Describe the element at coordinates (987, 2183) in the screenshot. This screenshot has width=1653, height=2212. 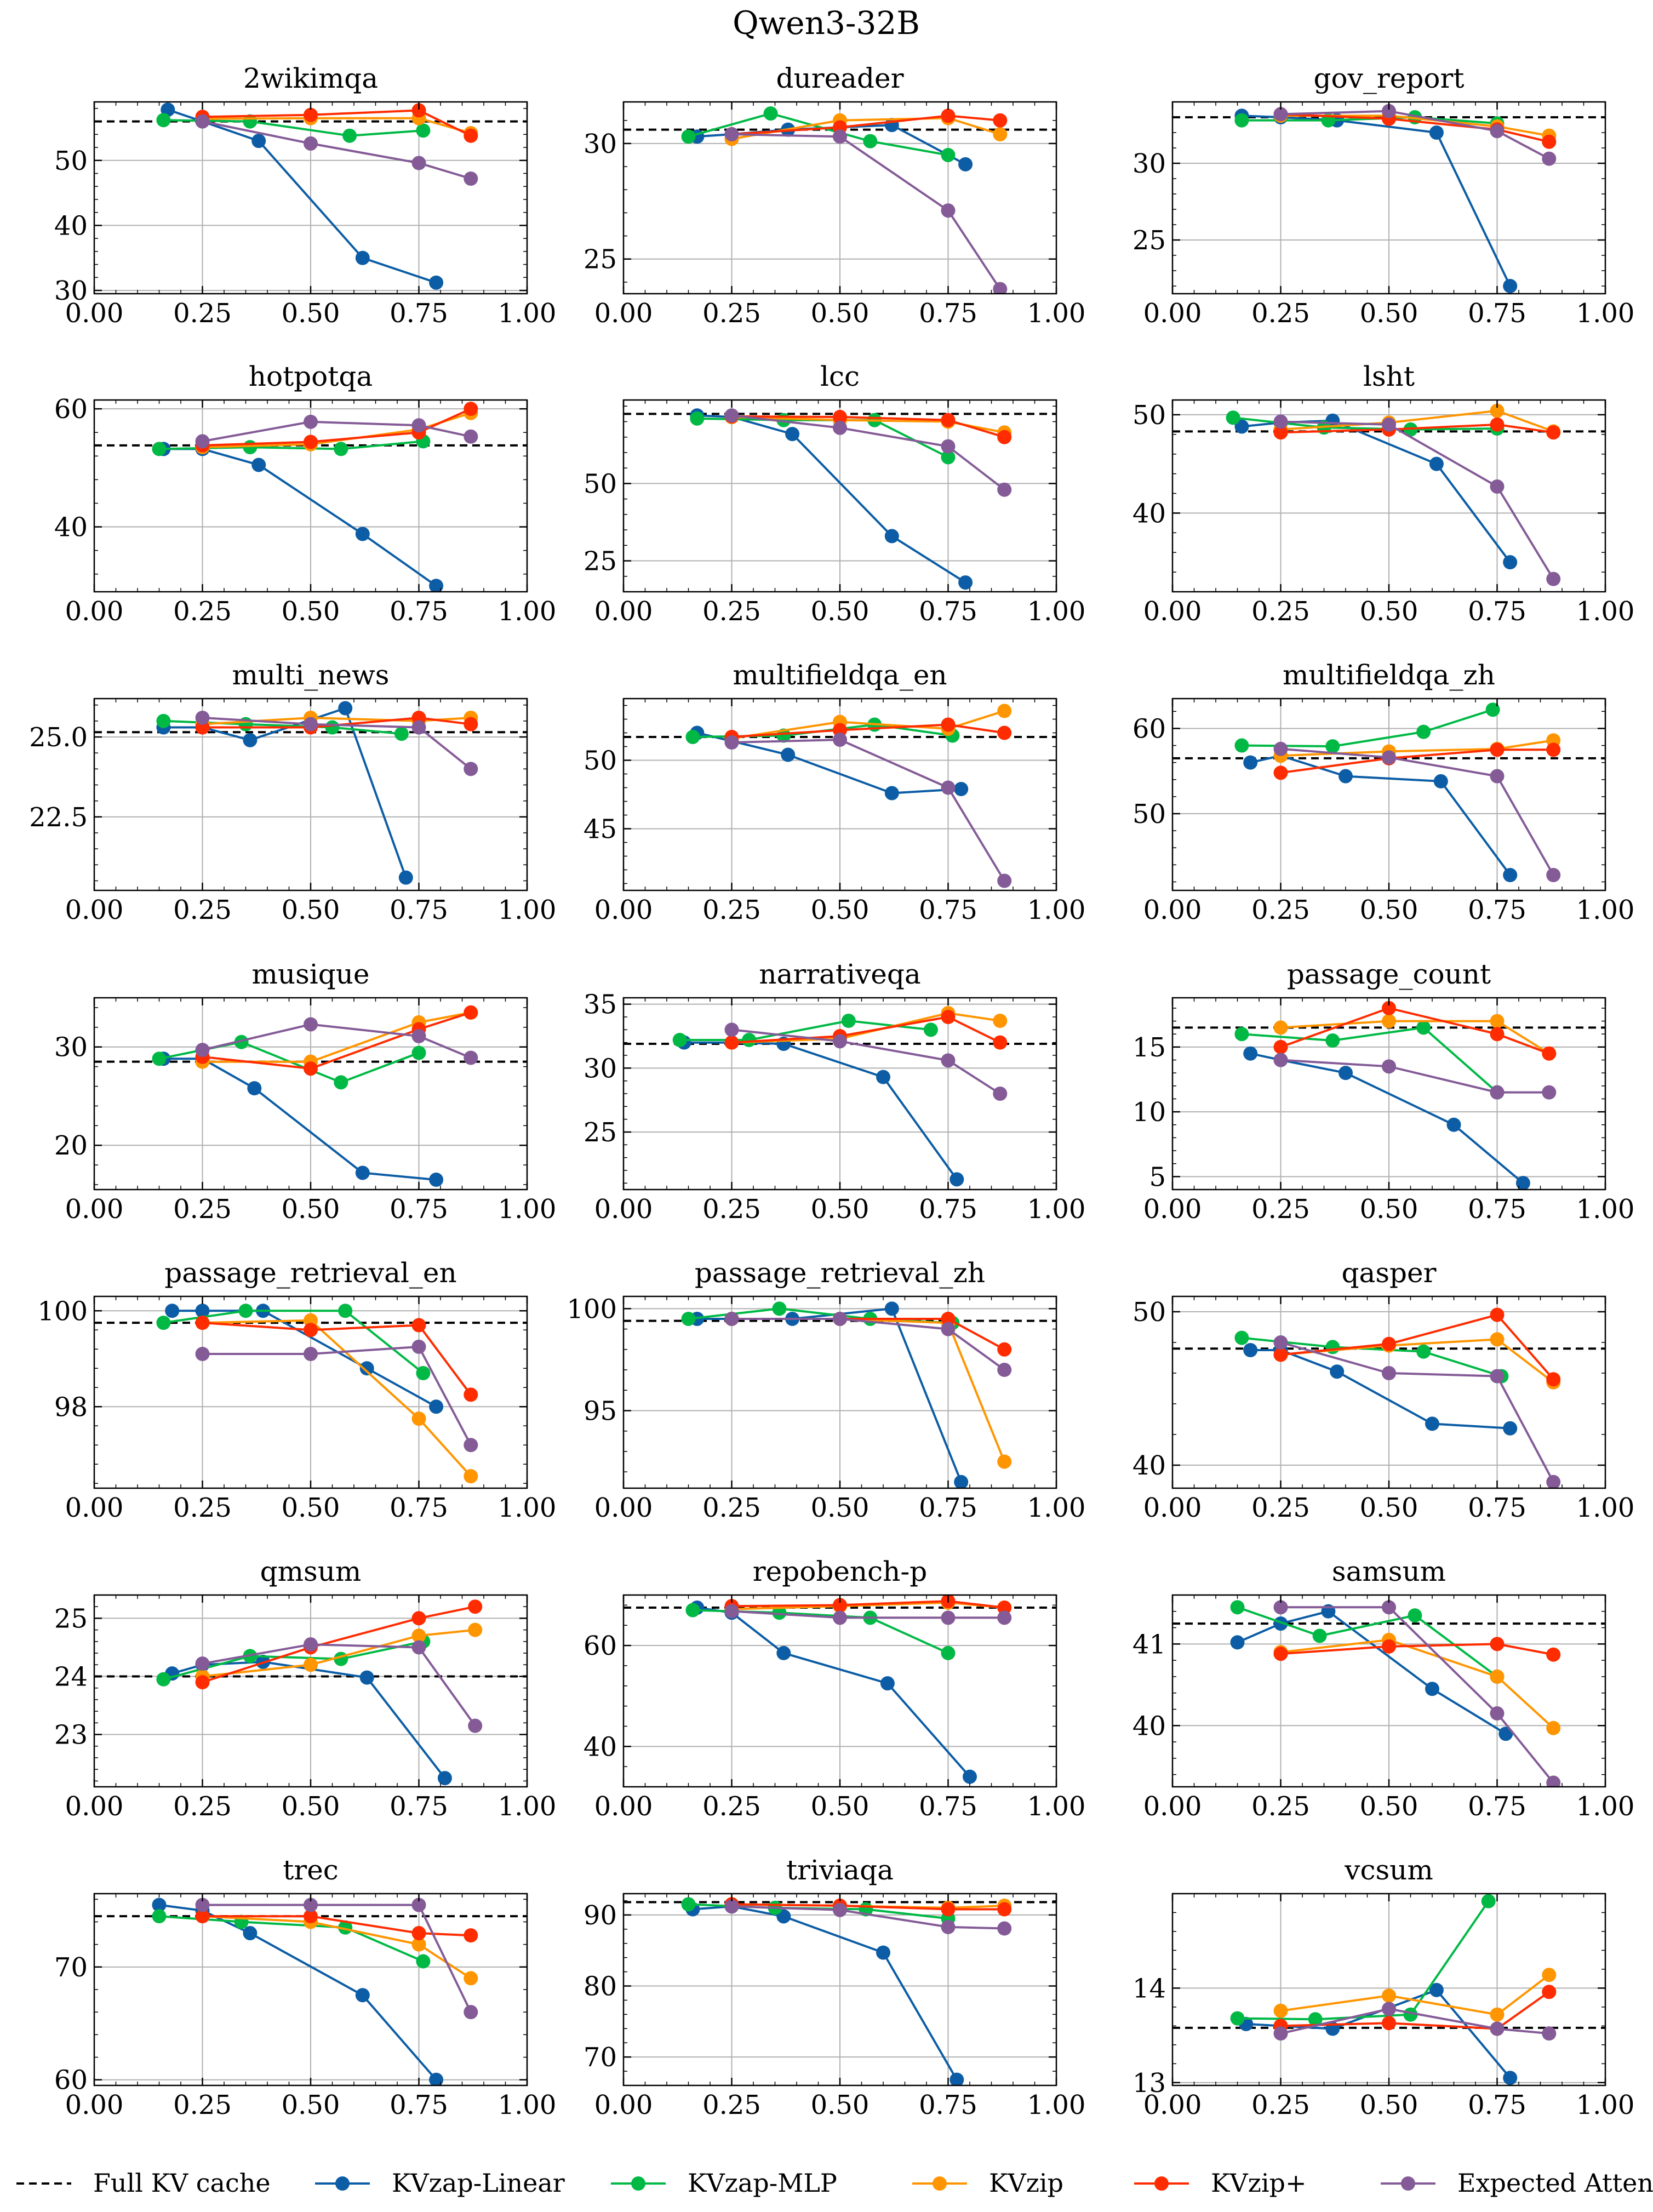
I see `legend-item-kvzip: KVzip` at that location.